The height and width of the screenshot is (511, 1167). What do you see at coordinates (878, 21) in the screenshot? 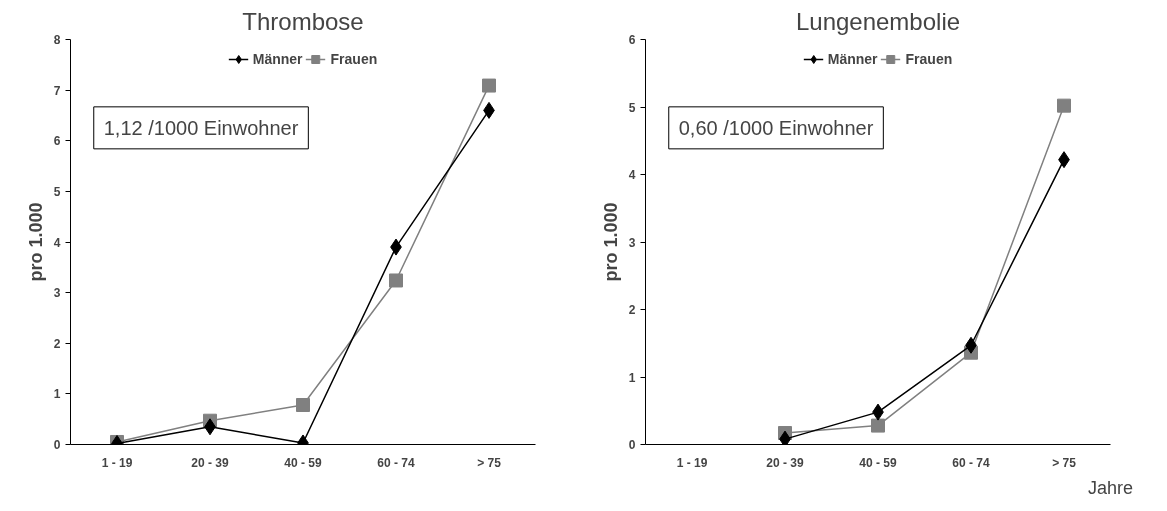
I see `chart-title: Lungenembolie` at bounding box center [878, 21].